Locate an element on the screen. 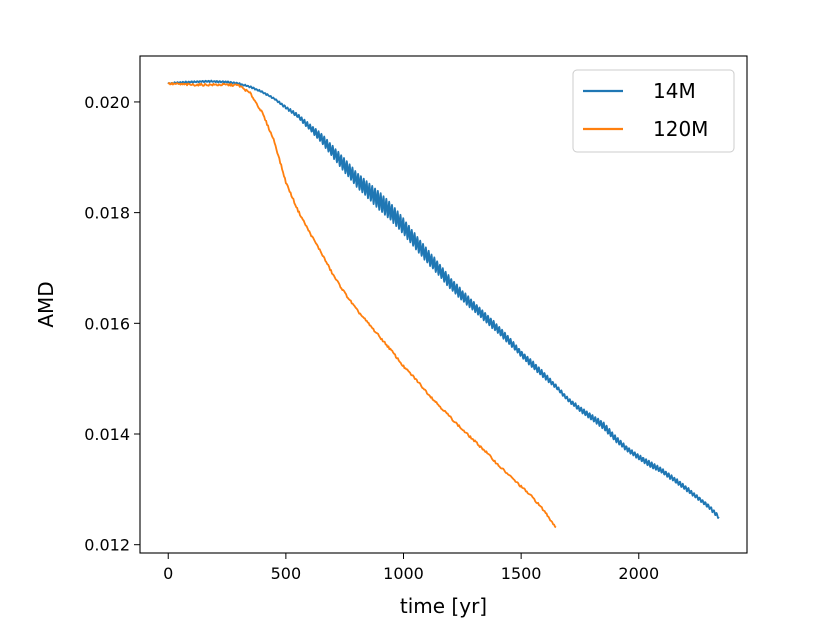  legend-label-14m: 14M is located at coordinates (674, 91).